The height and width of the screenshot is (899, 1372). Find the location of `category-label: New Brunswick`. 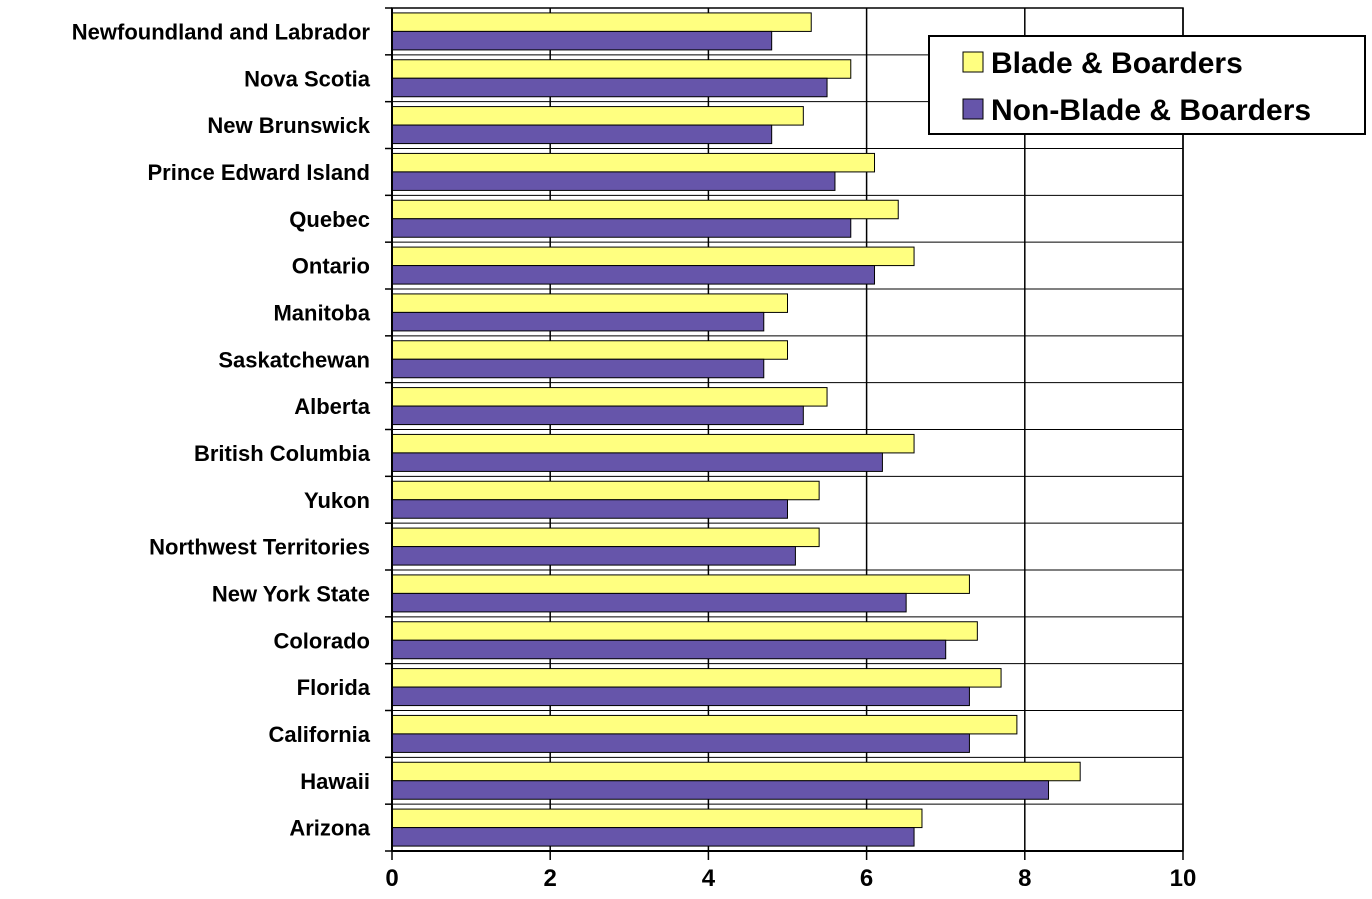

category-label: New Brunswick is located at coordinates (288, 125).